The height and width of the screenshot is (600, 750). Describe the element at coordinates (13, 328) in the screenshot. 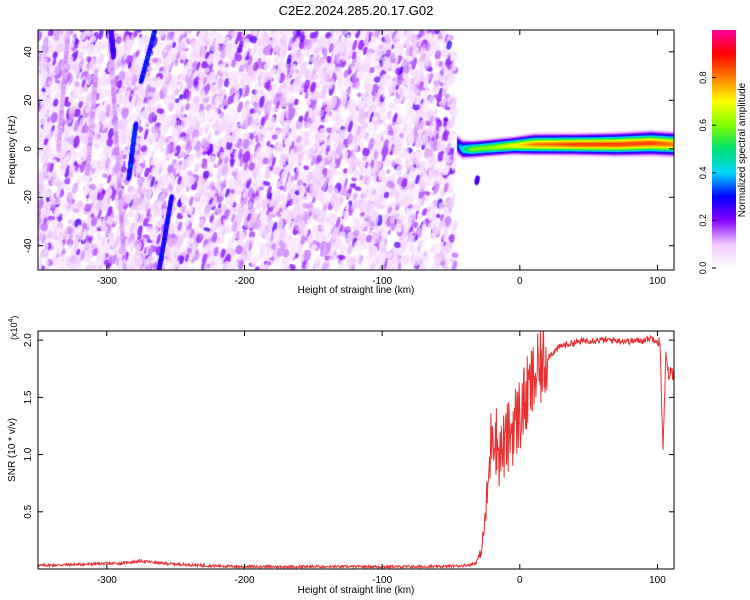

I see `snr-y-scale-note: (x104)` at that location.